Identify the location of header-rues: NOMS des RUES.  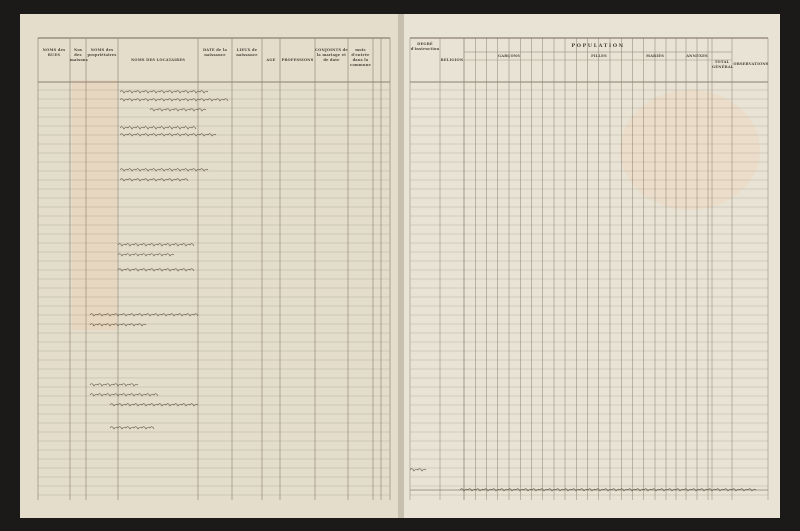
(54, 52).